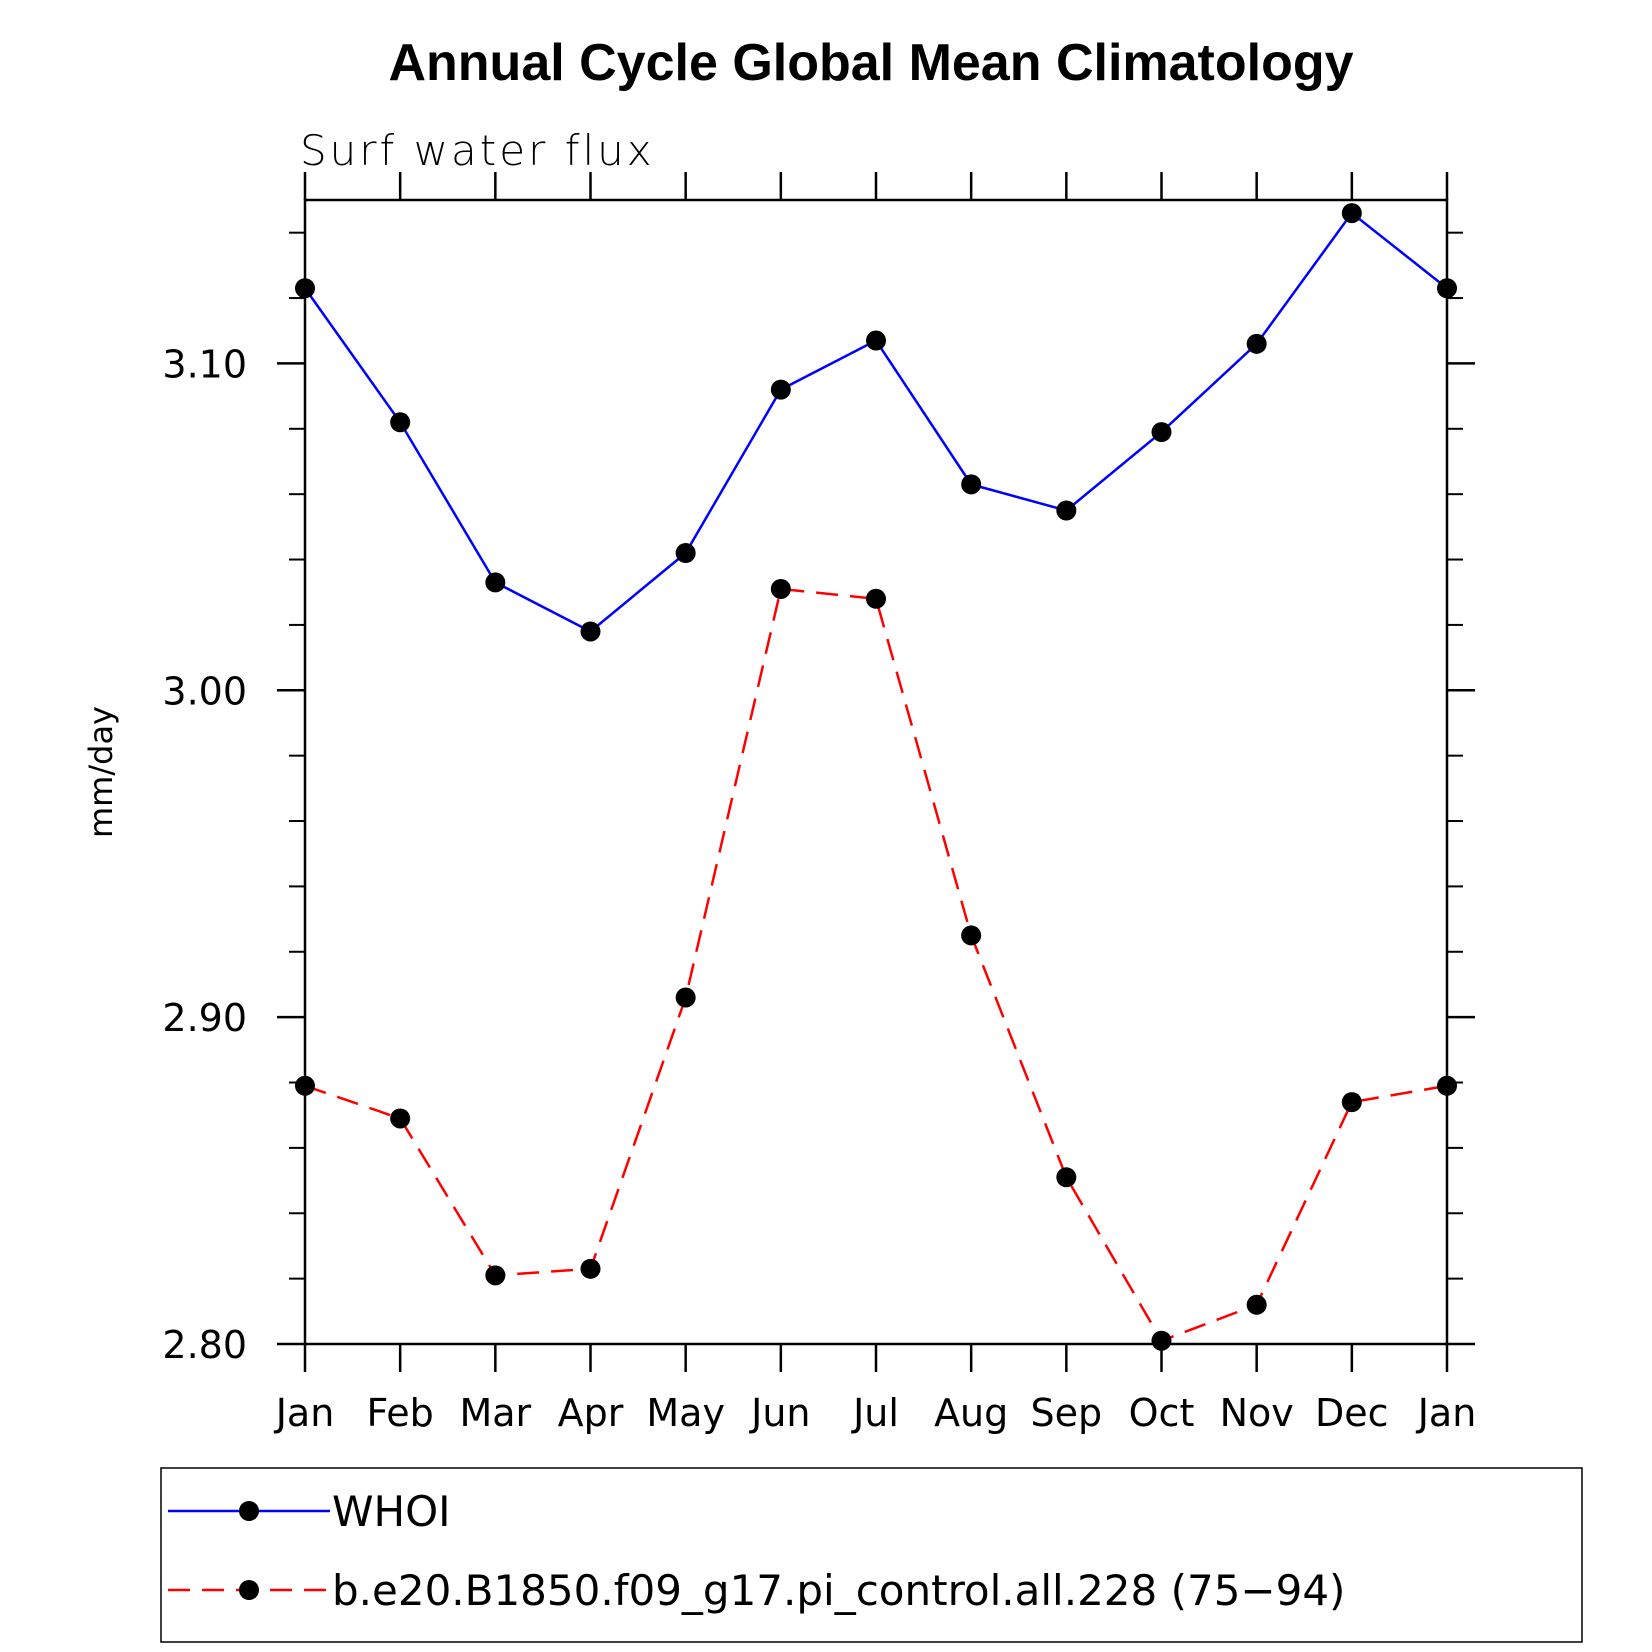 The width and height of the screenshot is (1652, 1652). What do you see at coordinates (1352, 1413) in the screenshot?
I see `x-tick-label: Dec` at bounding box center [1352, 1413].